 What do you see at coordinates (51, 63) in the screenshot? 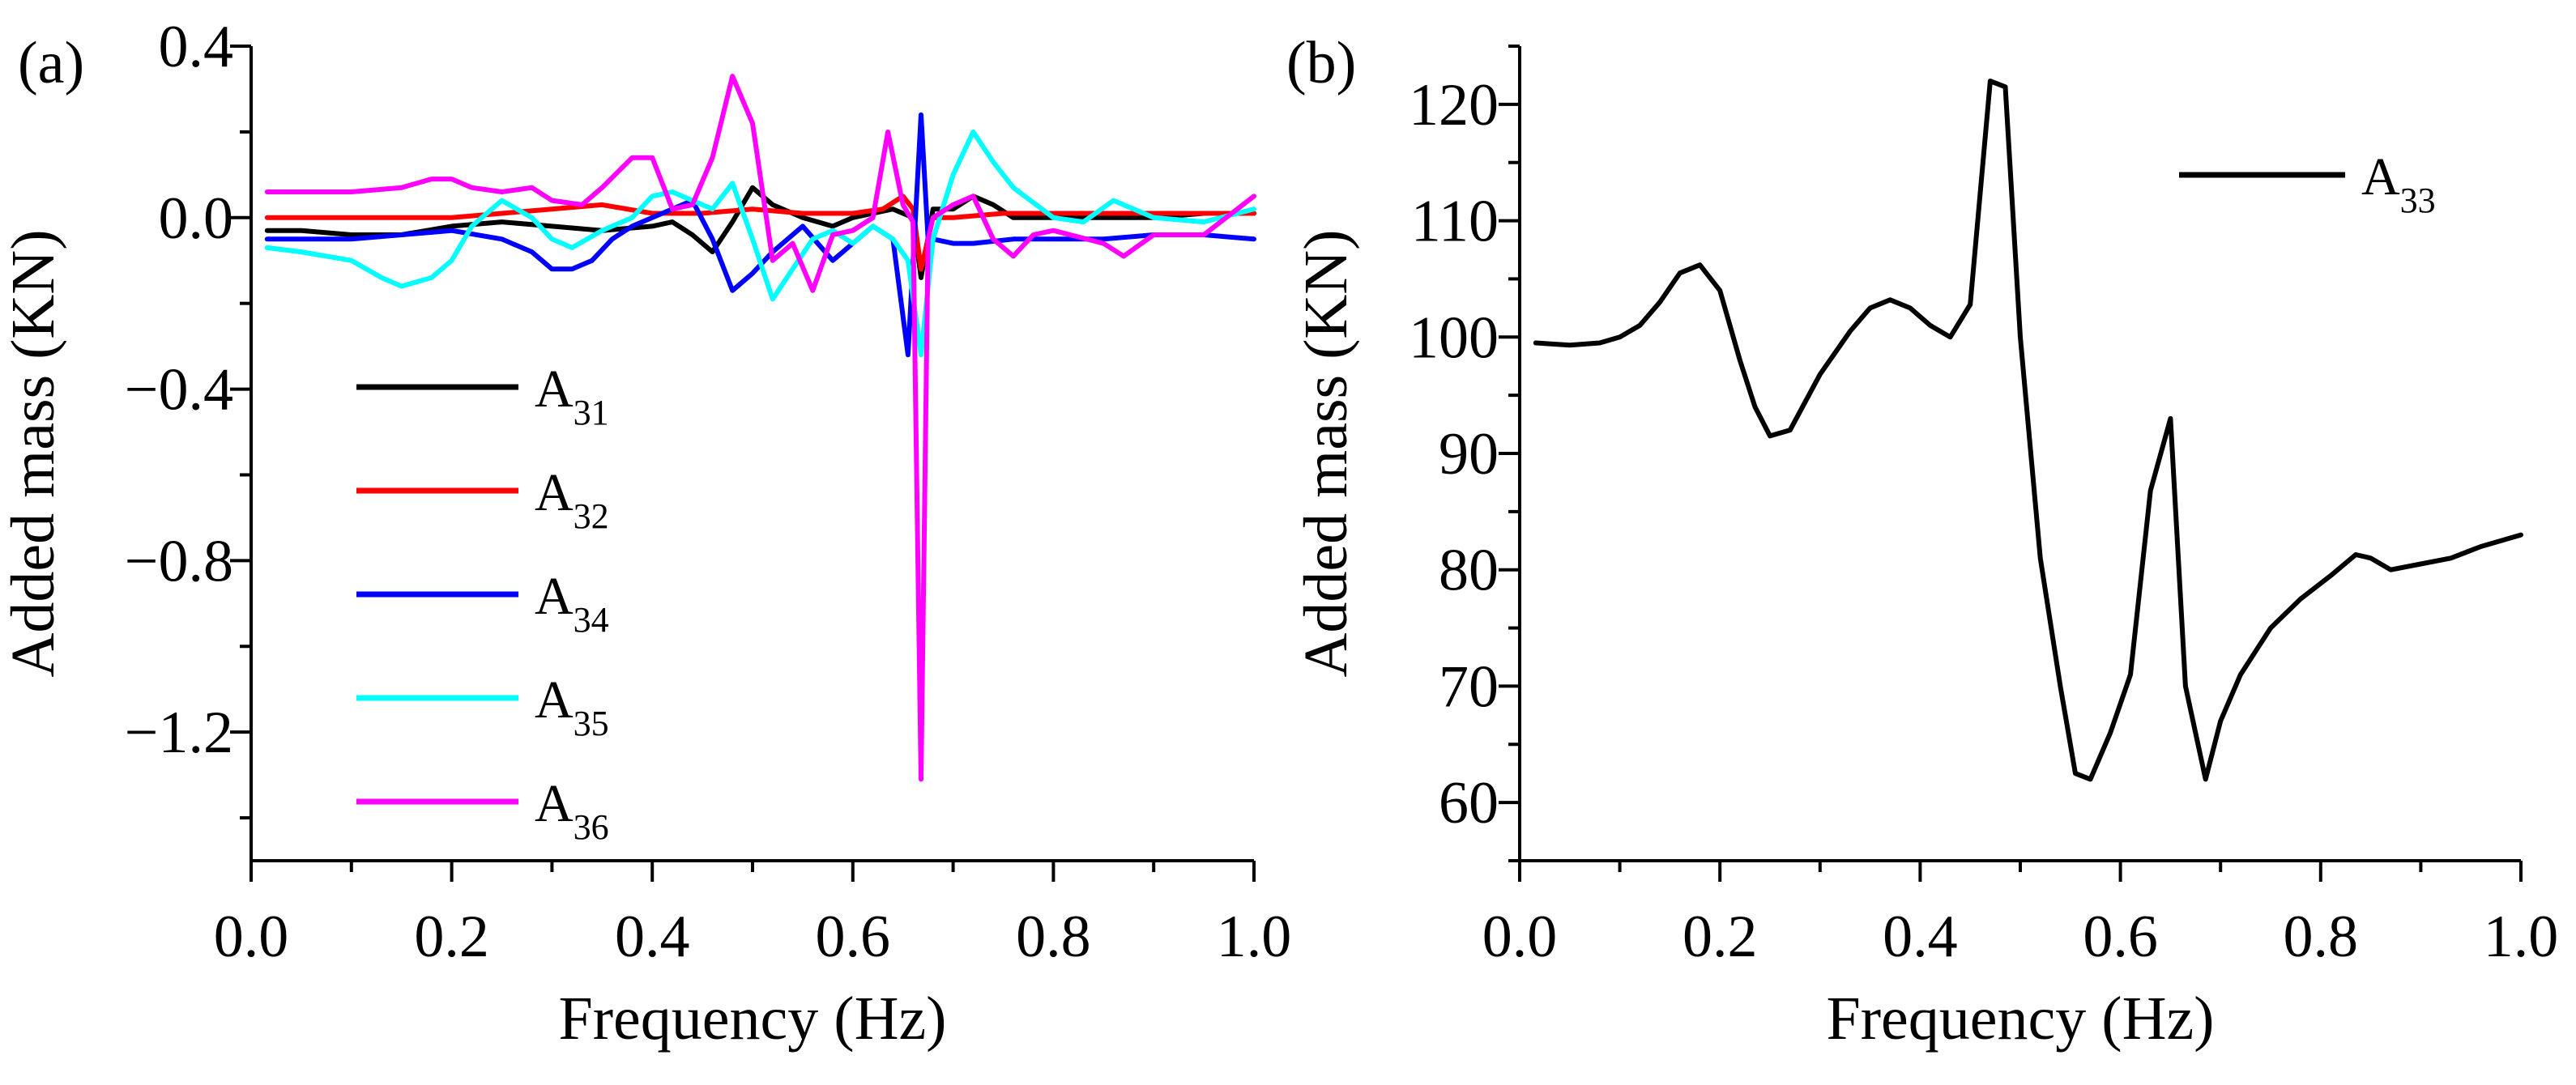
I see `panel-a-label: (a)` at bounding box center [51, 63].